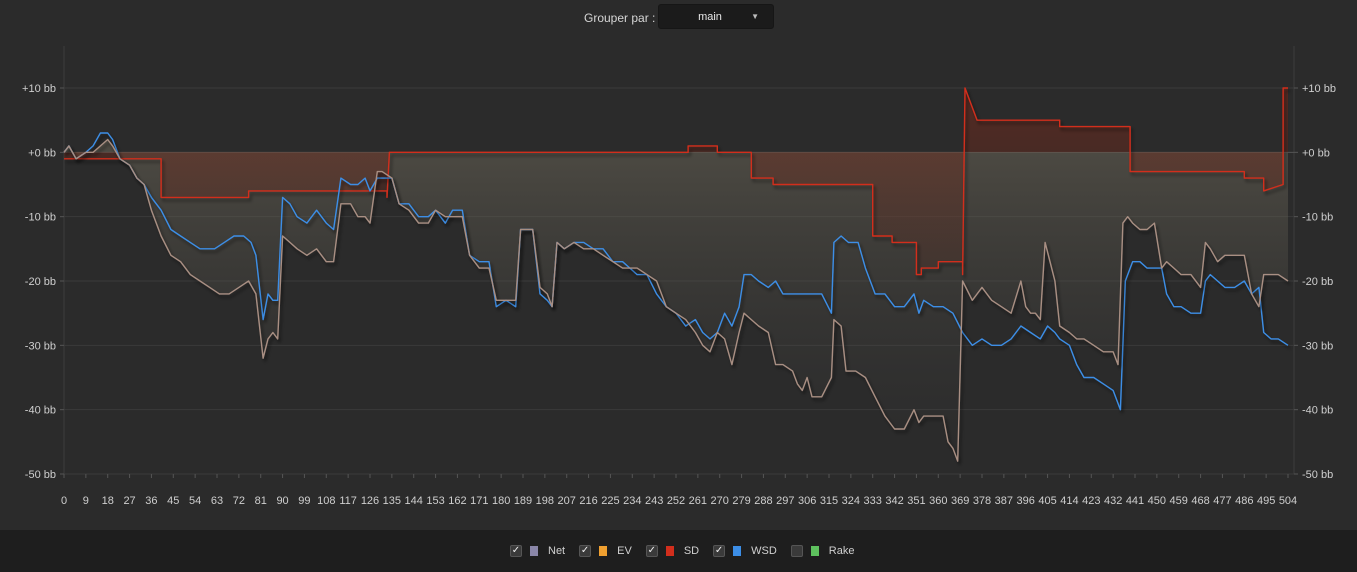  What do you see at coordinates (108, 501) in the screenshot?
I see `x-tick-label: 18` at bounding box center [108, 501].